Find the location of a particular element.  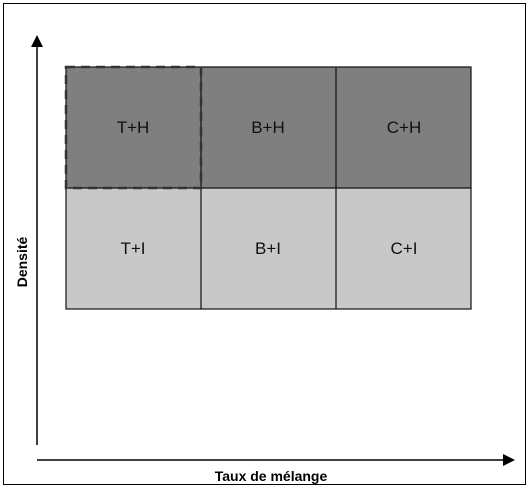

cell-bottom-left is located at coordinates (133, 248).